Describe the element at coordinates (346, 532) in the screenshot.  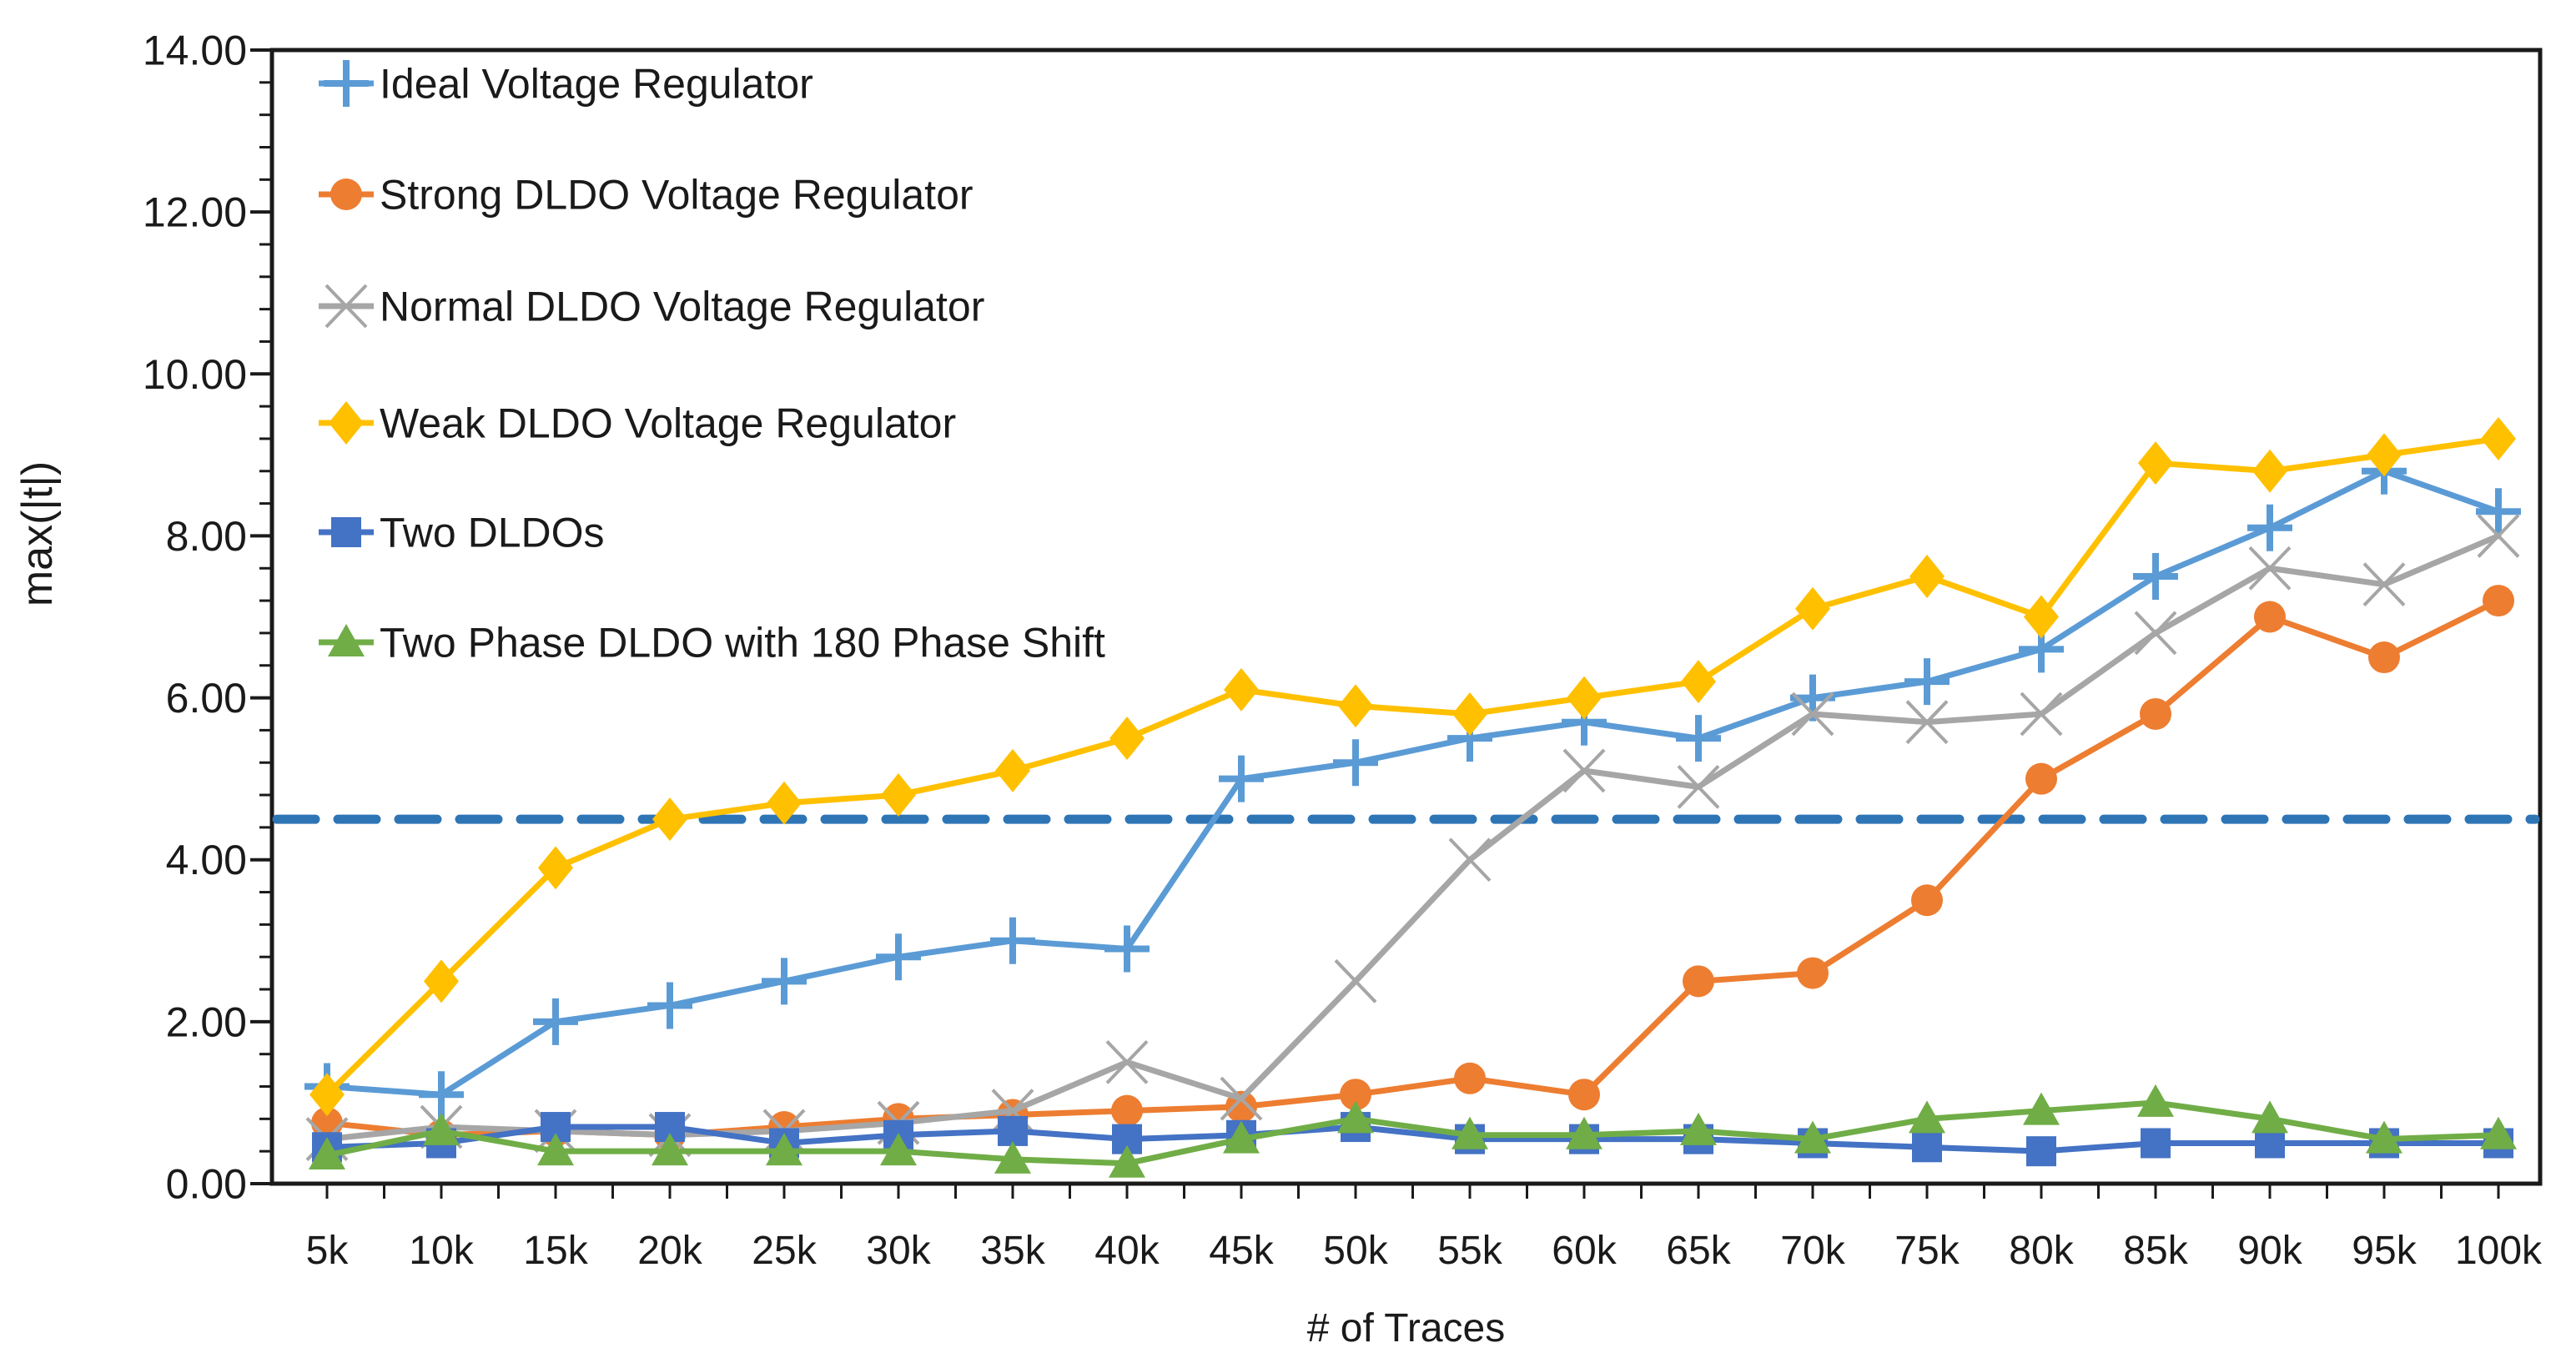
I see `legend-marker-square` at that location.